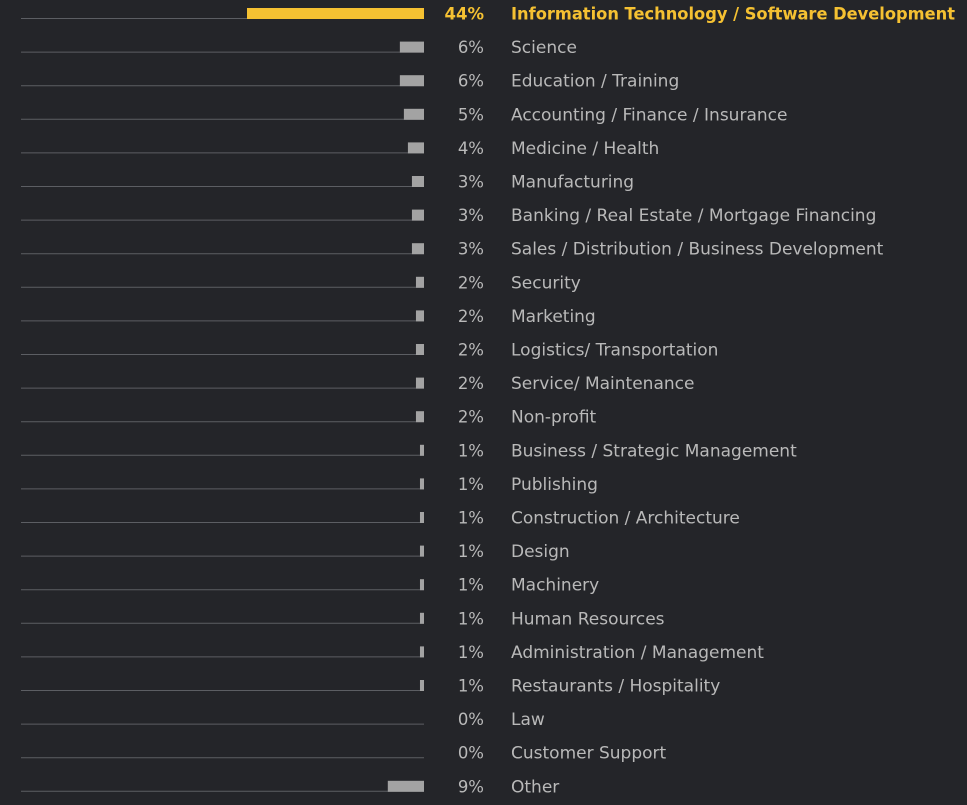 This screenshot has height=805, width=967. I want to click on bar-row: 4% Medicine / Health, so click(340, 149).